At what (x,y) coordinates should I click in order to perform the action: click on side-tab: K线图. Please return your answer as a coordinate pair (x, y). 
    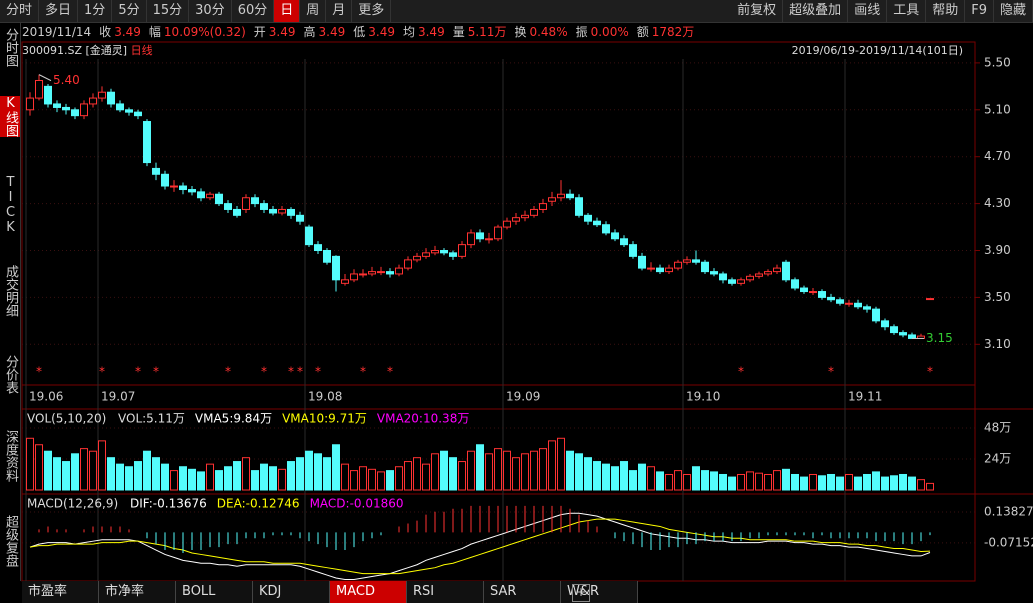
    Looking at the image, I should click on (10, 116).